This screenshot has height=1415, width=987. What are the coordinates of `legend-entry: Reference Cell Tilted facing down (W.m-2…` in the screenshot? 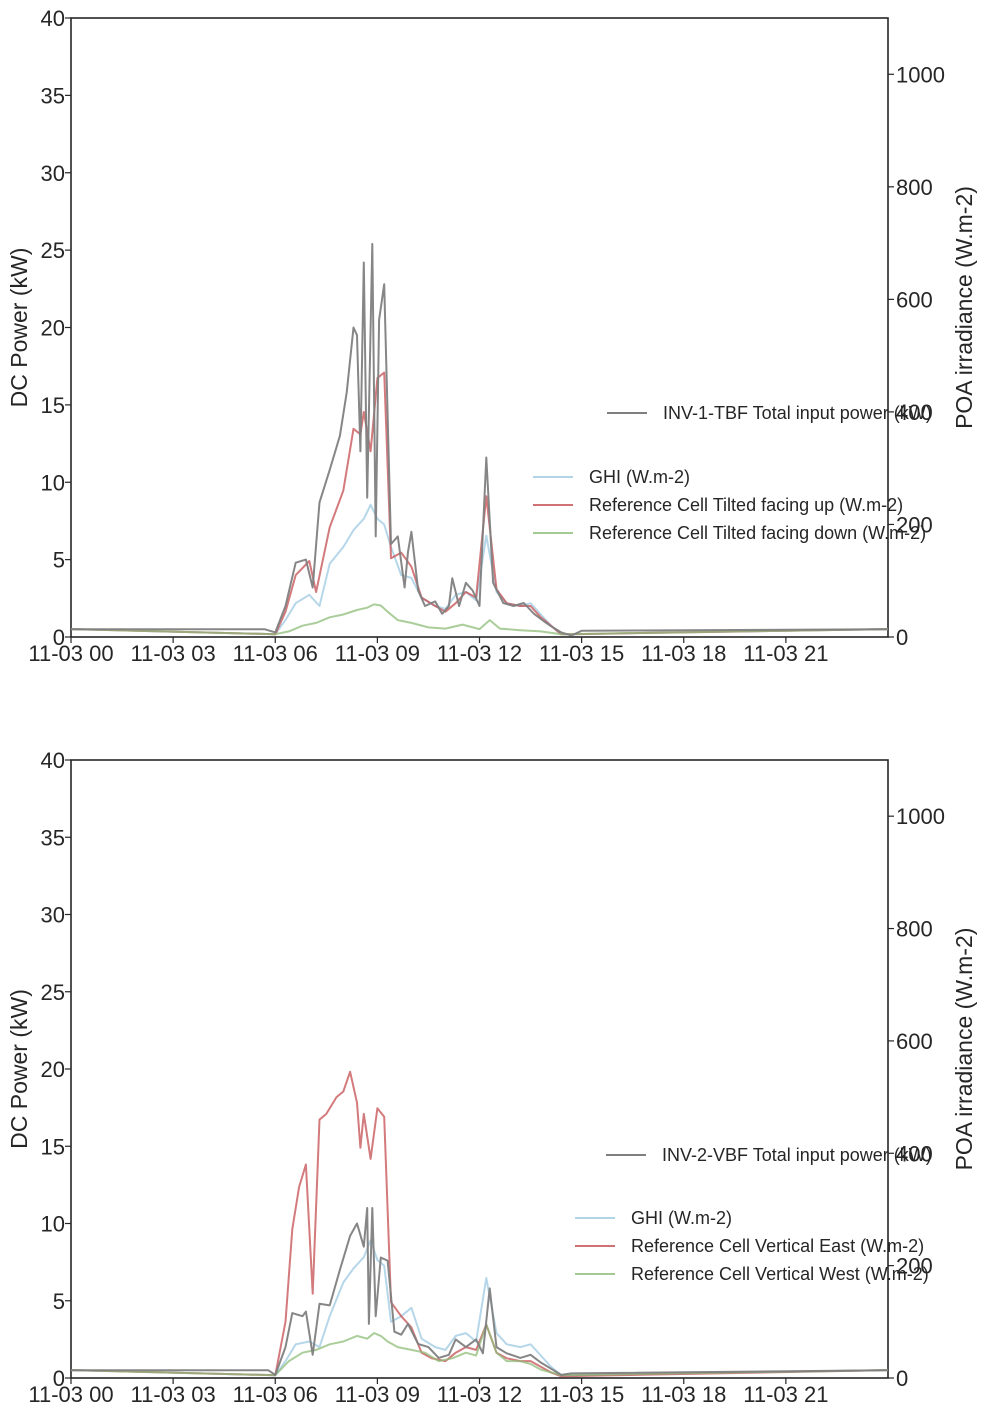 It's located at (757, 533).